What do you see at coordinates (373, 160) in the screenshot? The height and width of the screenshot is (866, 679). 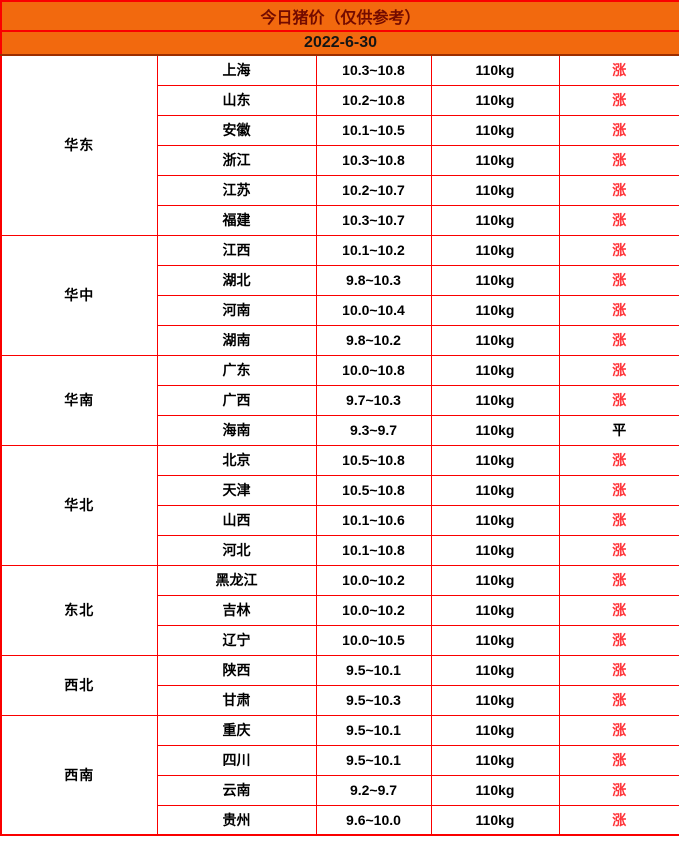 I see `price-cell: 10.3~10.8` at bounding box center [373, 160].